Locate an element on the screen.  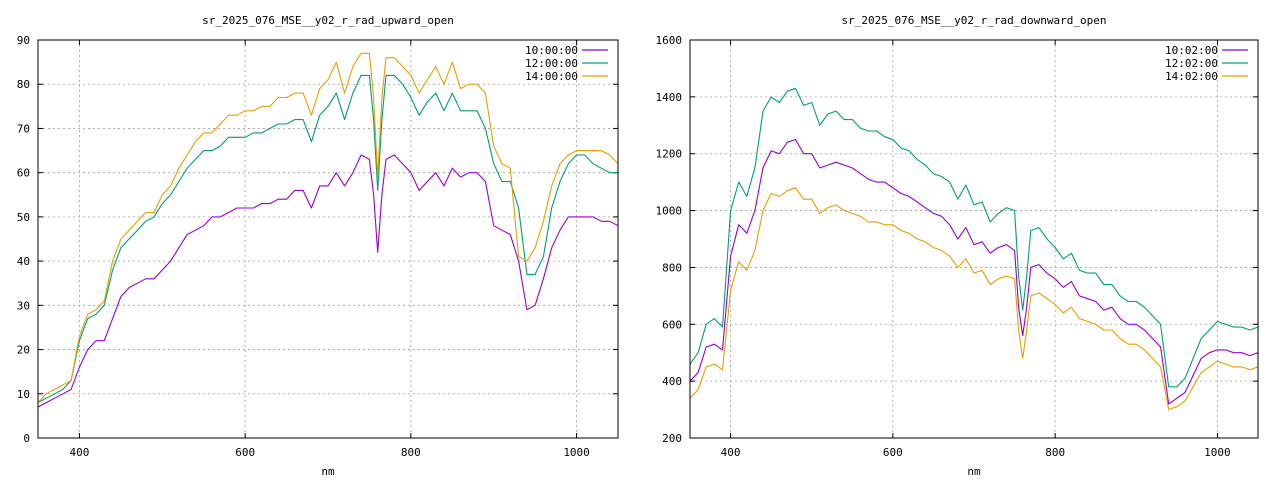
y-tick-label: 50 is located at coordinates (23, 217).